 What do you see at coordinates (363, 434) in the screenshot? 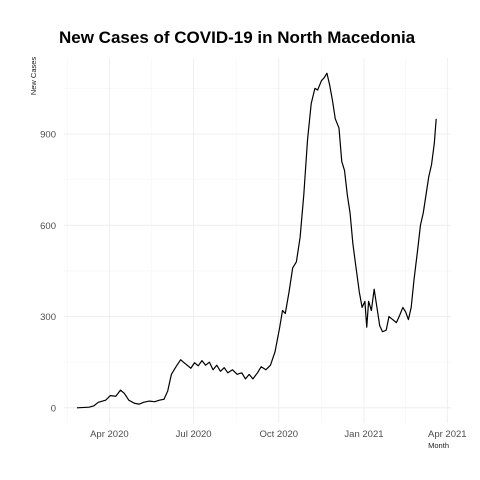
I see `x-tick-label: Jan 2021` at bounding box center [363, 434].